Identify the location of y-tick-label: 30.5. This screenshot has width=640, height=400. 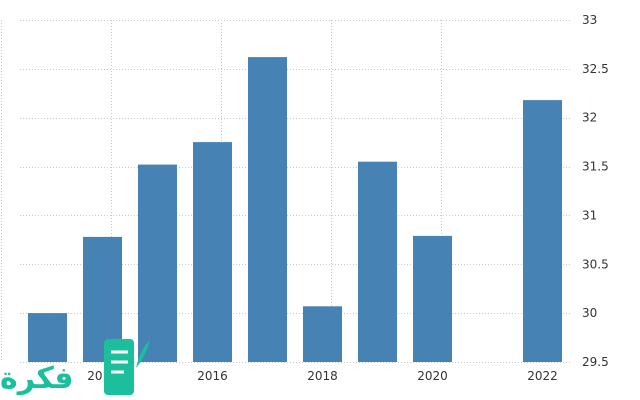
(595, 264).